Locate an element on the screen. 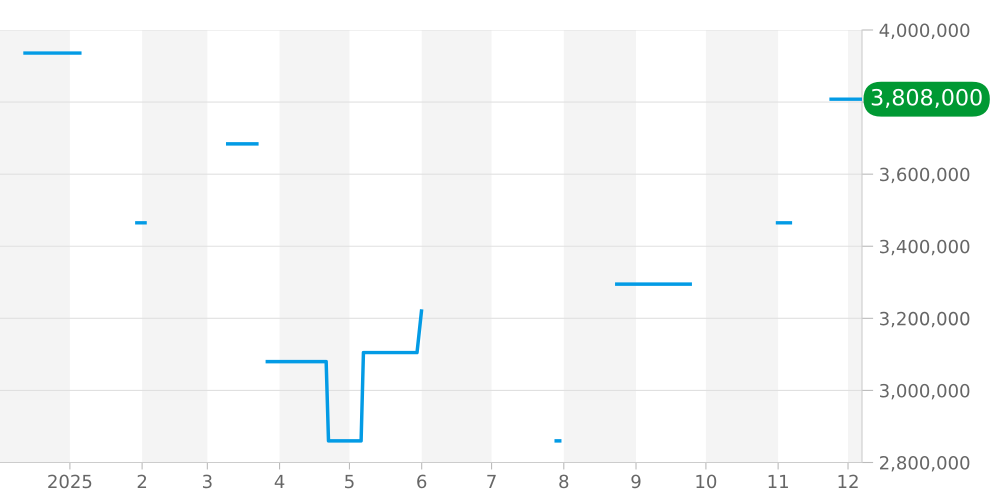 This screenshot has width=1000, height=500. x-tick-label: 6 is located at coordinates (421, 481).